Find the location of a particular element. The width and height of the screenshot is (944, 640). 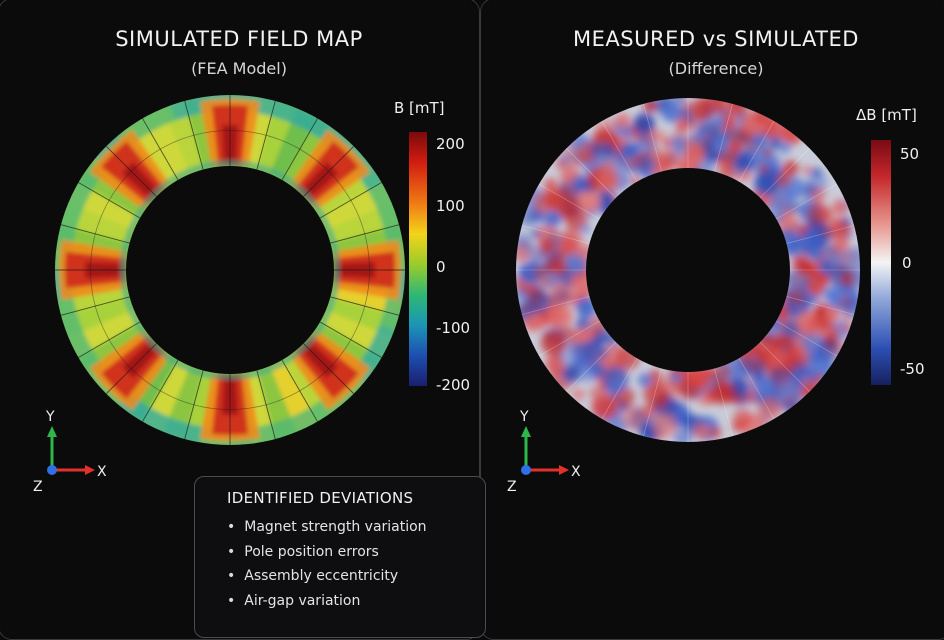

x-arrowhead-icon is located at coordinates (564, 470).